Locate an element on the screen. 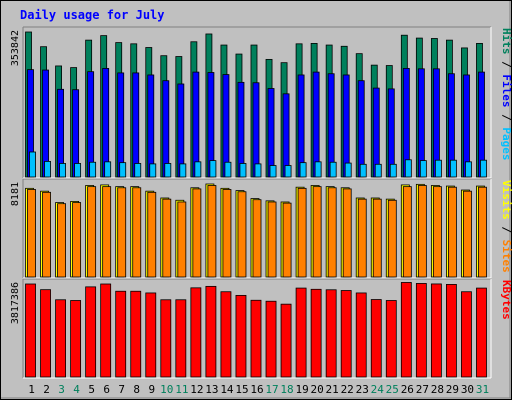 The height and width of the screenshot is (400, 512). x-tick-label-11: 11 is located at coordinates (181, 389).